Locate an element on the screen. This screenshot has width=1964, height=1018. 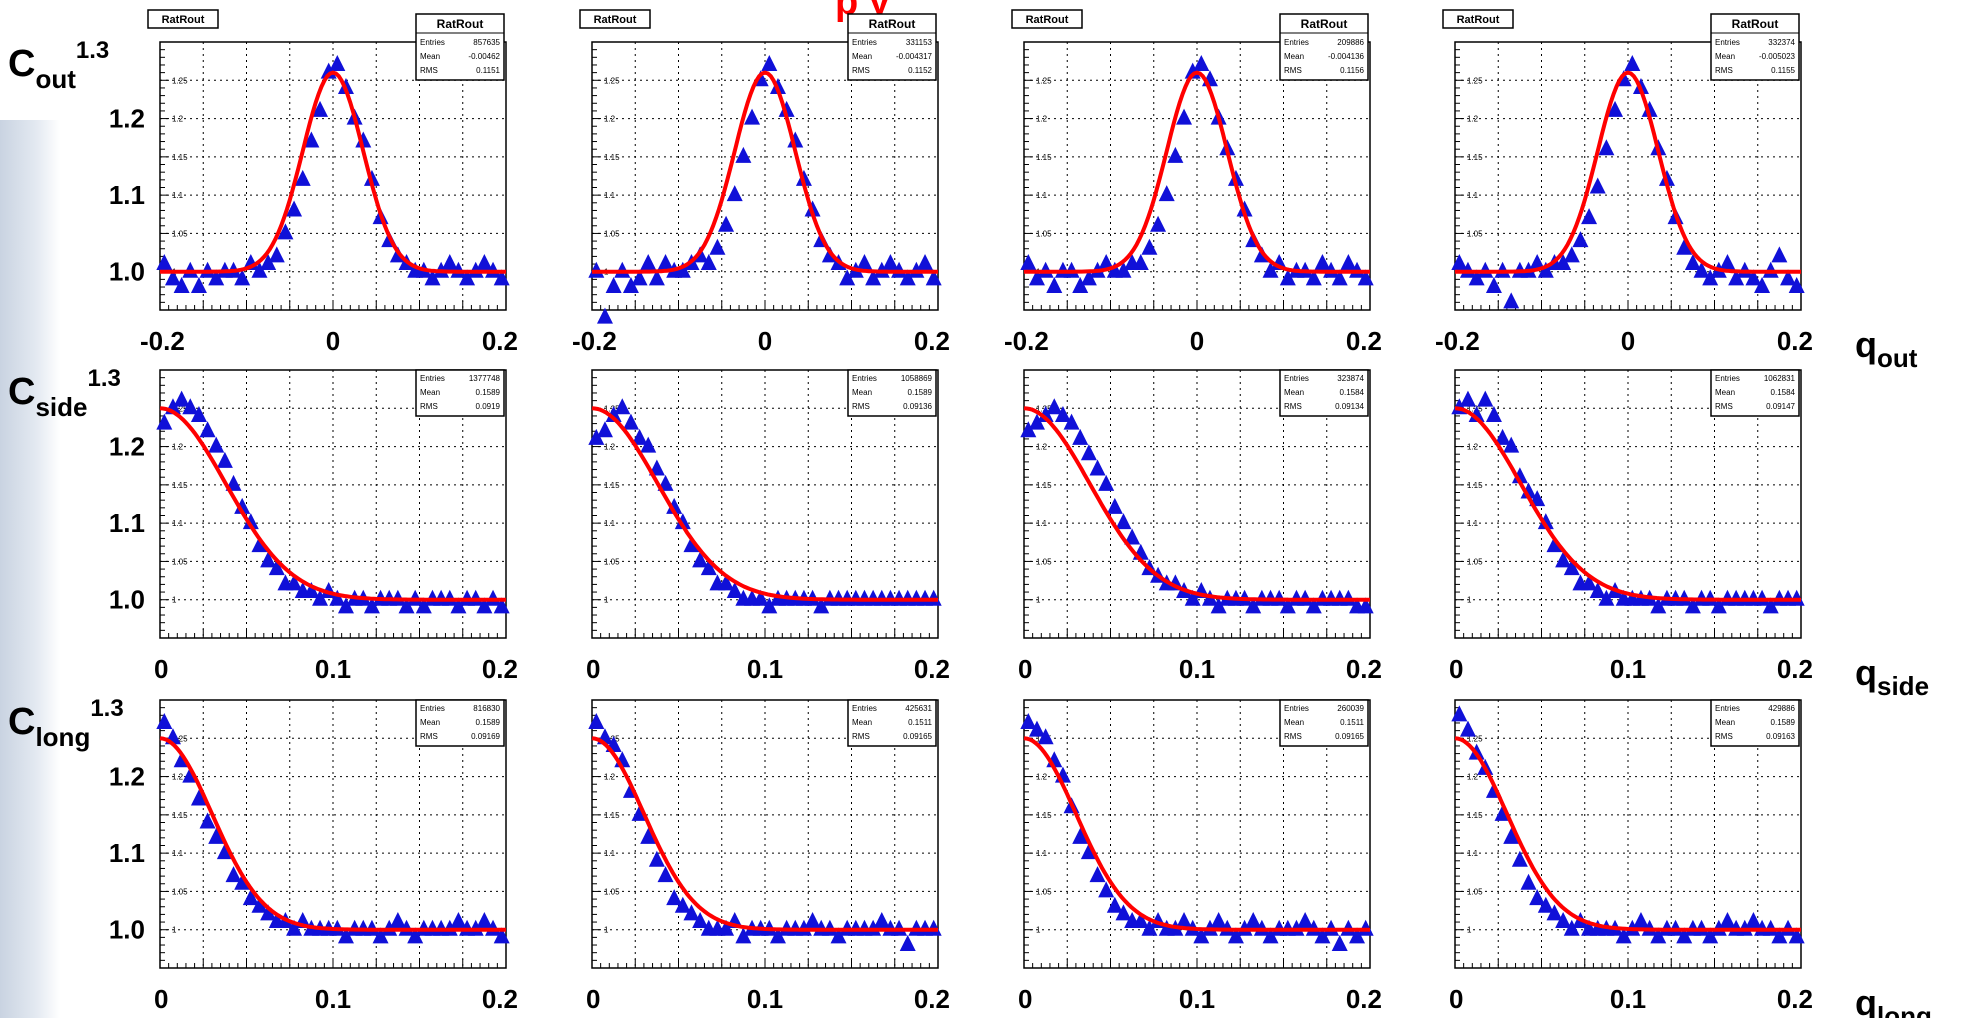
q-label-long: qlong is located at coordinates (1893, 1000).